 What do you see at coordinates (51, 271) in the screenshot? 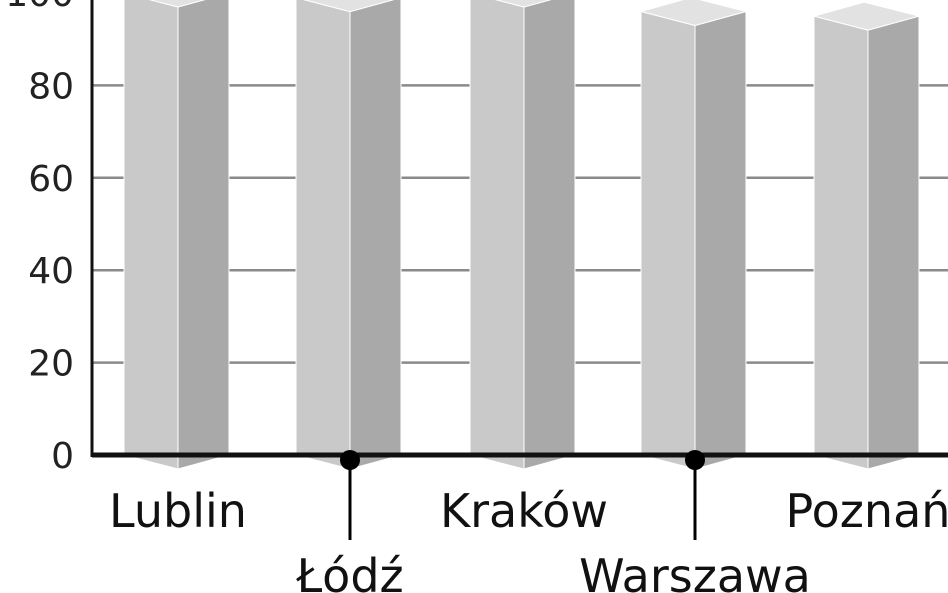
I see `y-tick-label: 40` at bounding box center [51, 271].